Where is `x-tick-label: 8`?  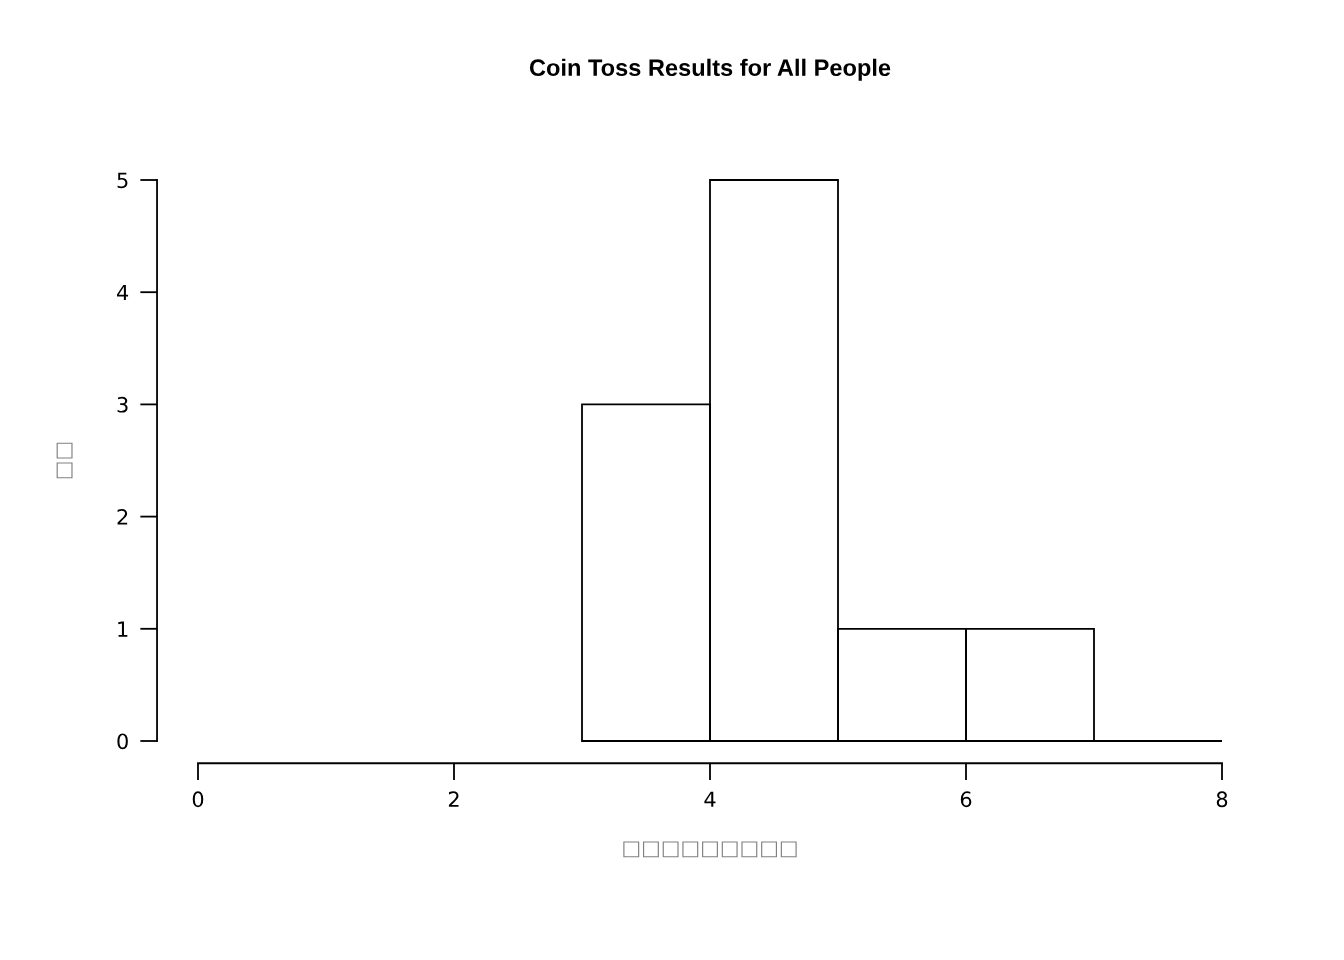
x-tick-label: 8 is located at coordinates (1222, 799).